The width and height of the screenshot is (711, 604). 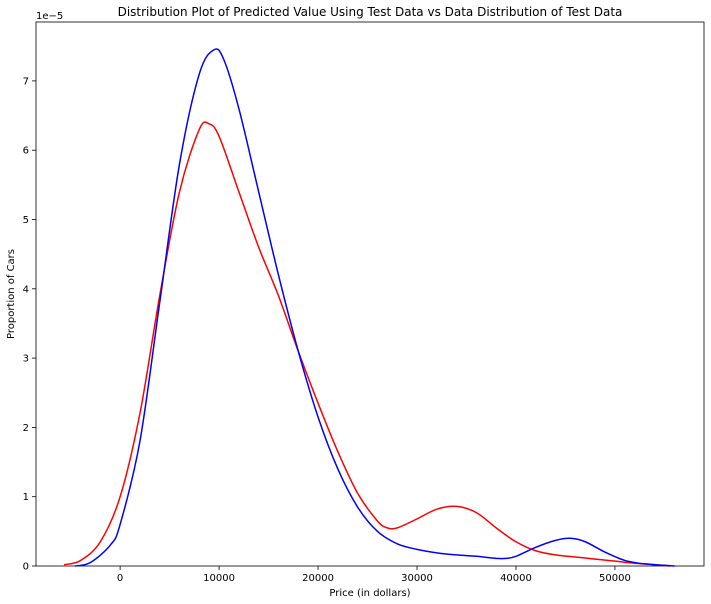 I want to click on x-tick-label: 30000, so click(x=417, y=578).